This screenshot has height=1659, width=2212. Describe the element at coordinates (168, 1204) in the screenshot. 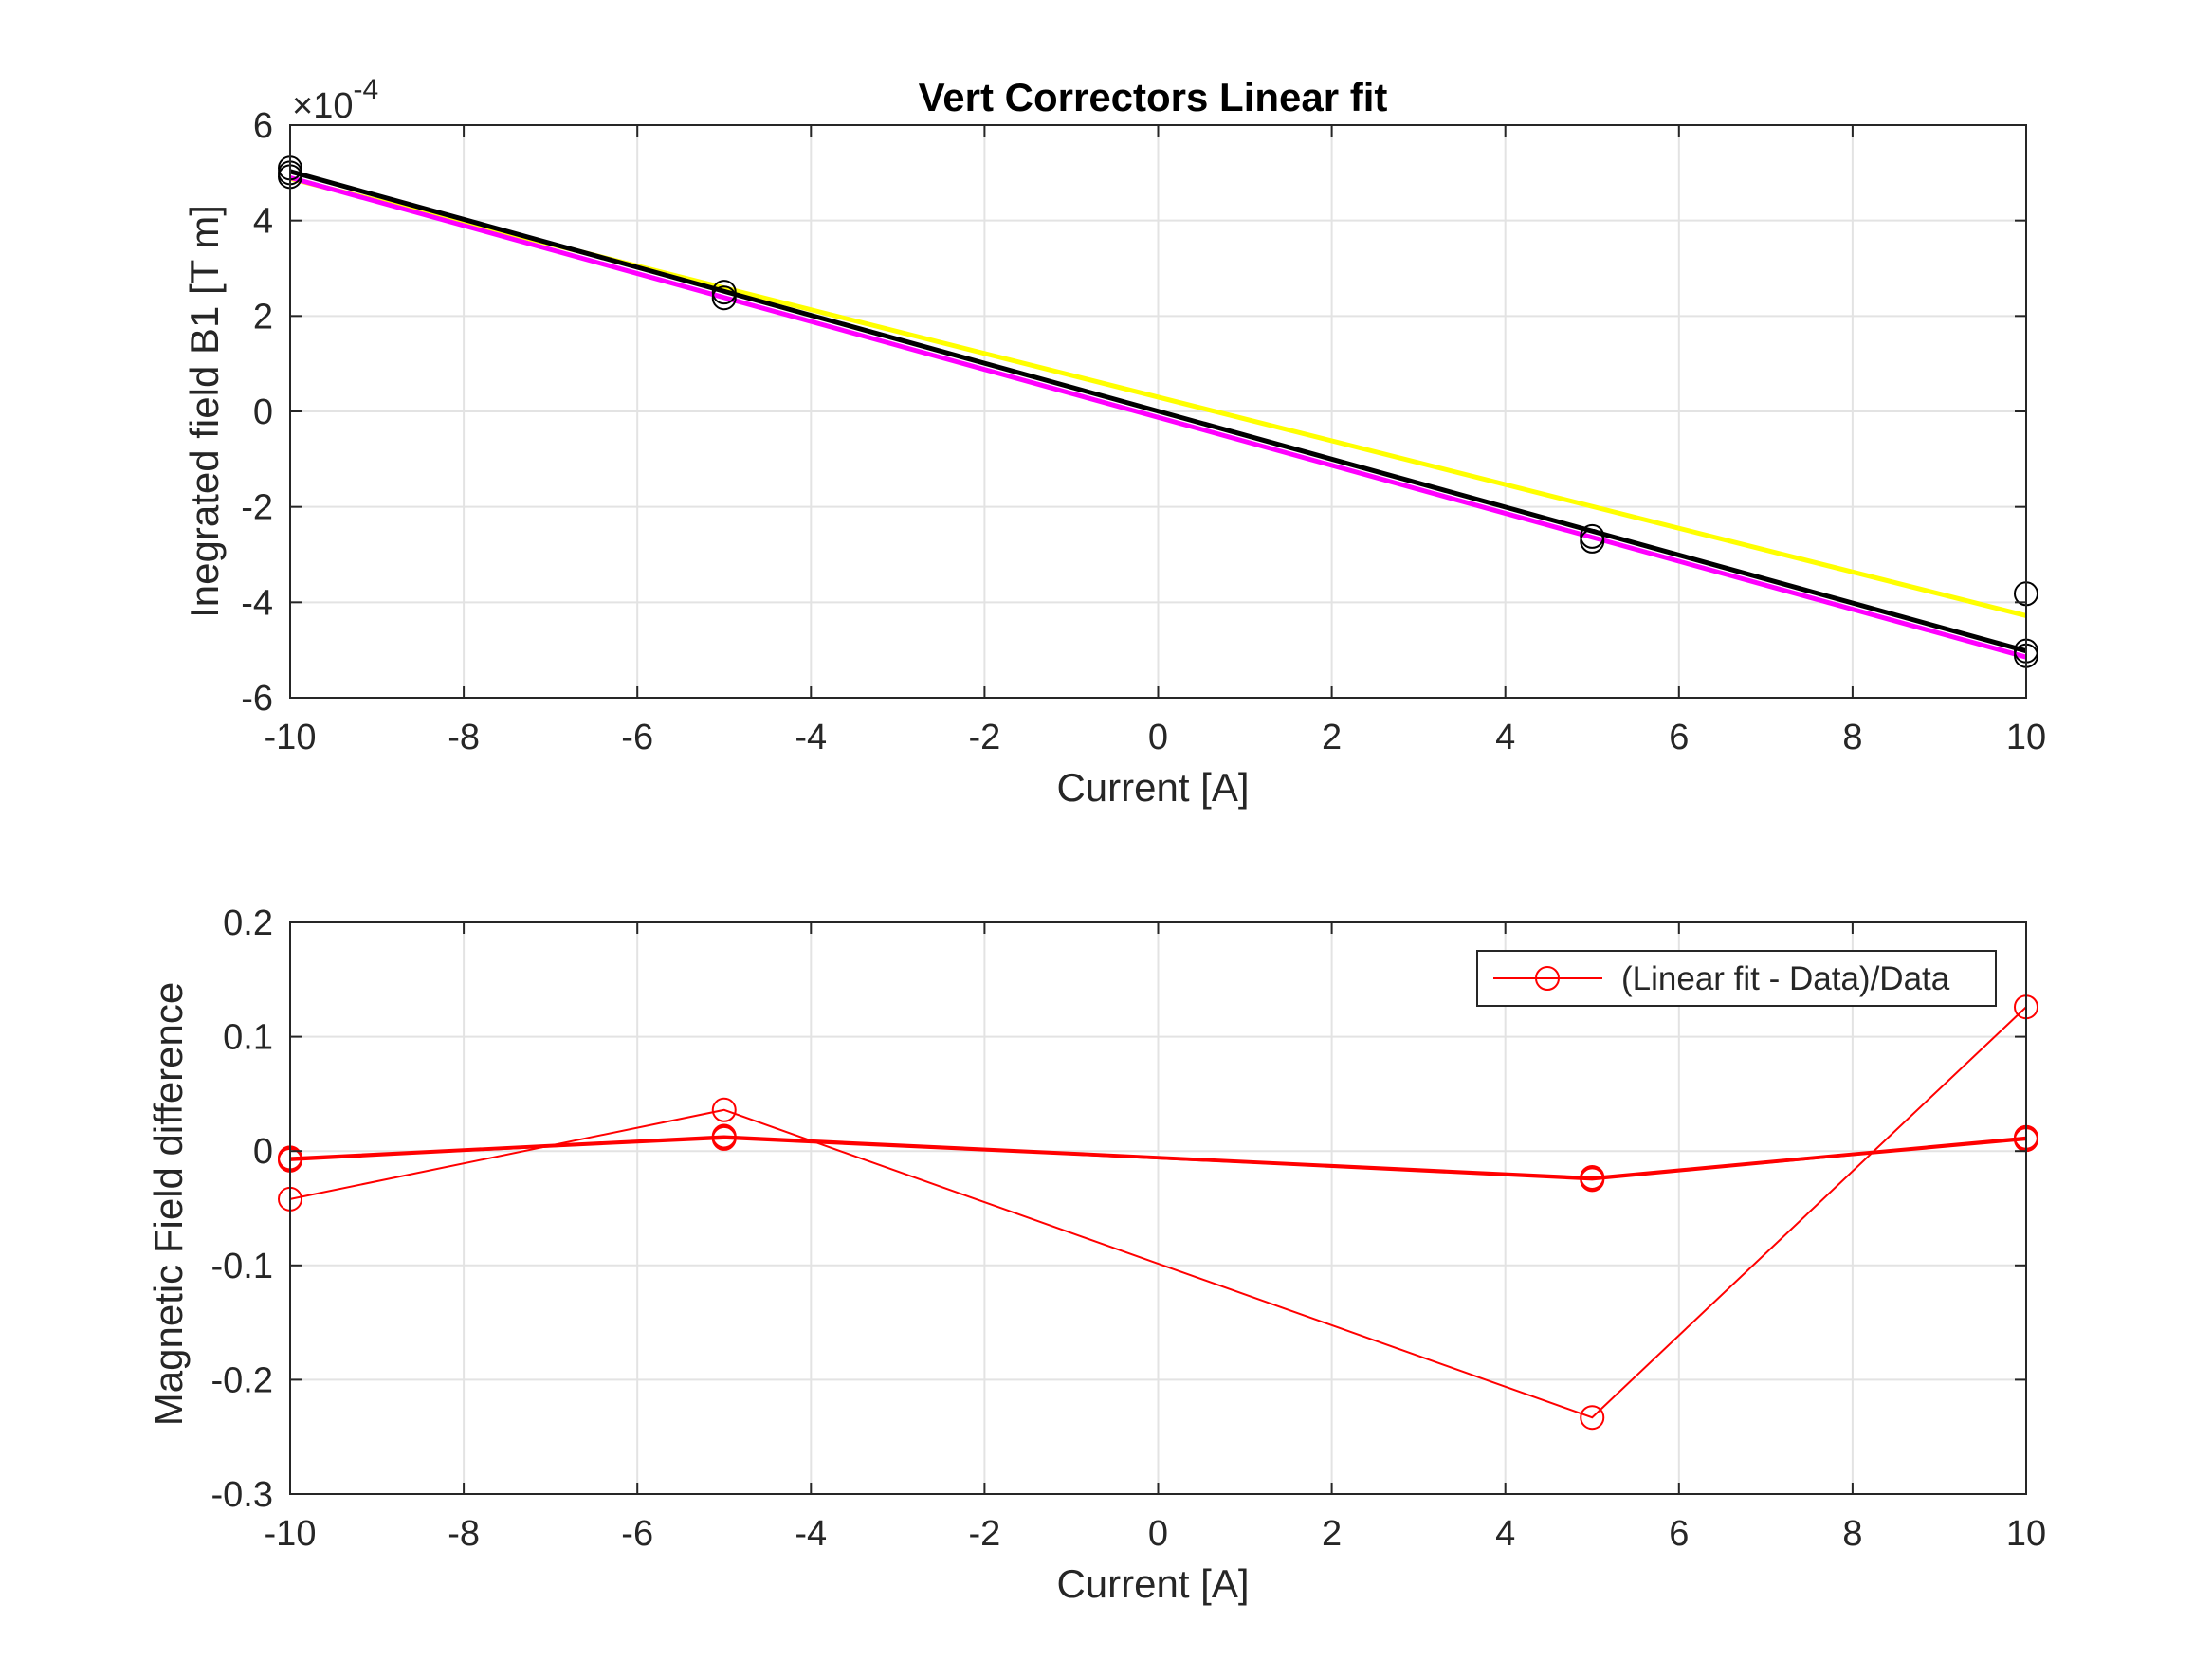

I see `y-axis-label: Magnetic Field difference` at that location.